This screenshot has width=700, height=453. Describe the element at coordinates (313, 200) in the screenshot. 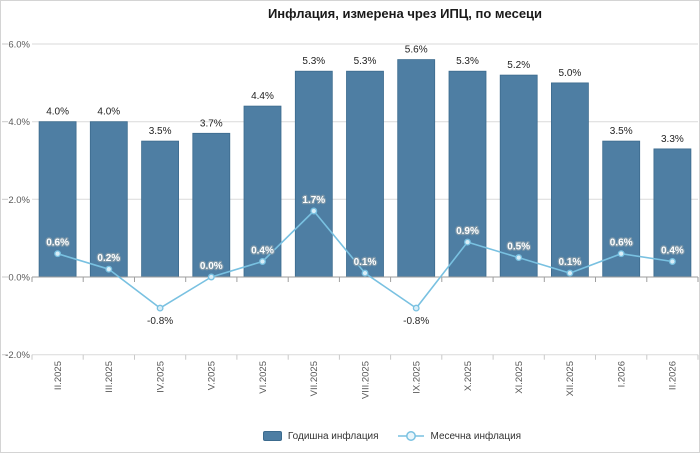

I see `line-point-label: 1.7%` at that location.